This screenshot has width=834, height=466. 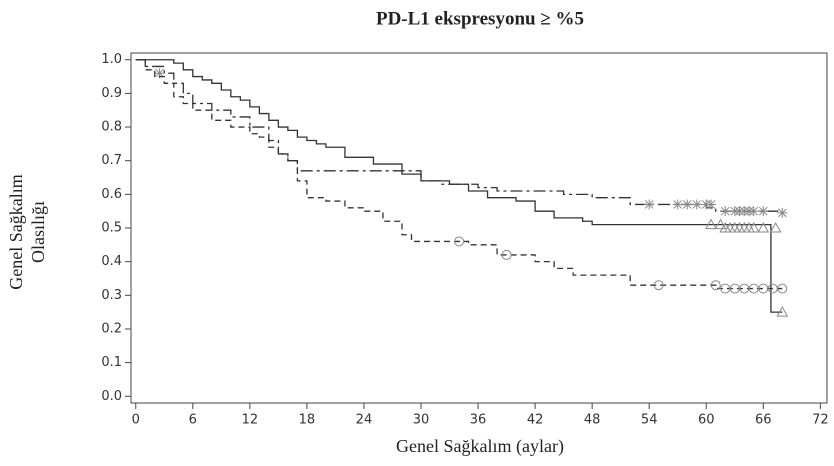 I want to click on y-axis-label: Genel Sağkalım, so click(x=16, y=231).